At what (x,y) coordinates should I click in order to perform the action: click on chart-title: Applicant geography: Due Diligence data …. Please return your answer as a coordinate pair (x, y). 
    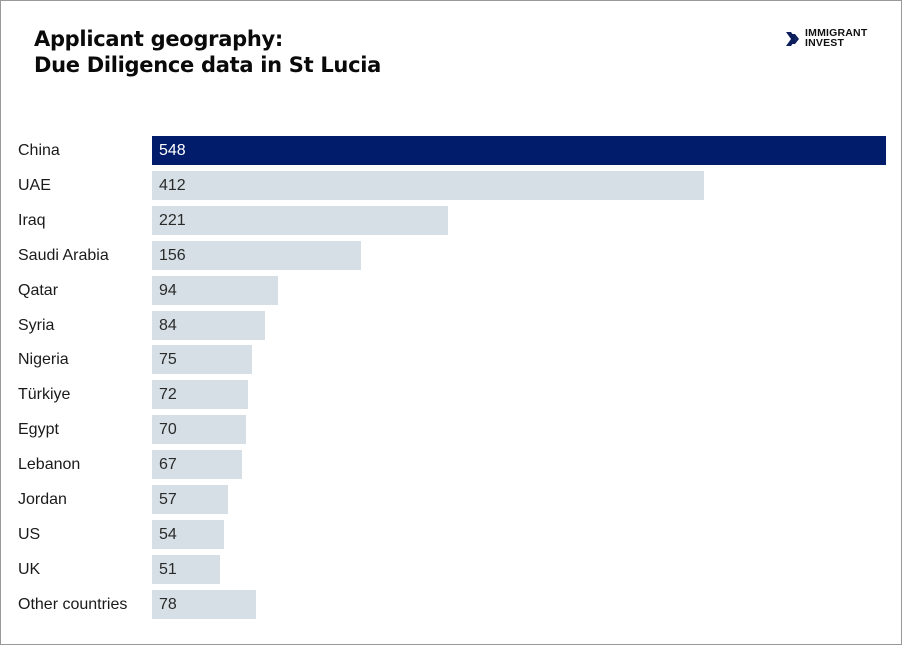
    Looking at the image, I should click on (207, 52).